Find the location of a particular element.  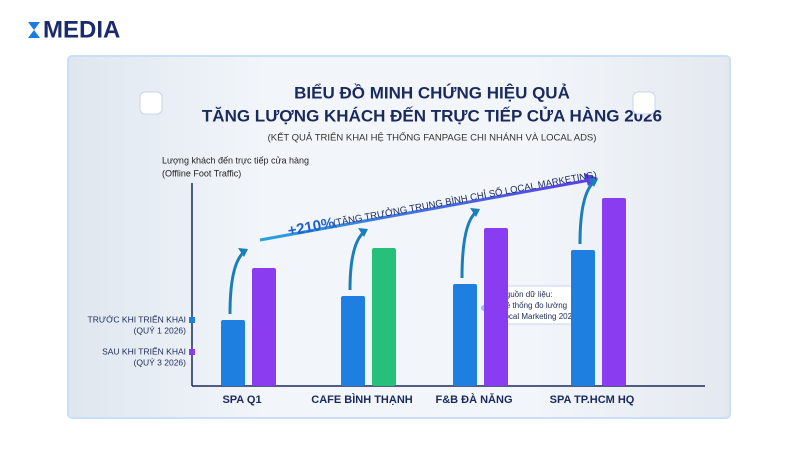

logo: MEDIA is located at coordinates (74, 29).